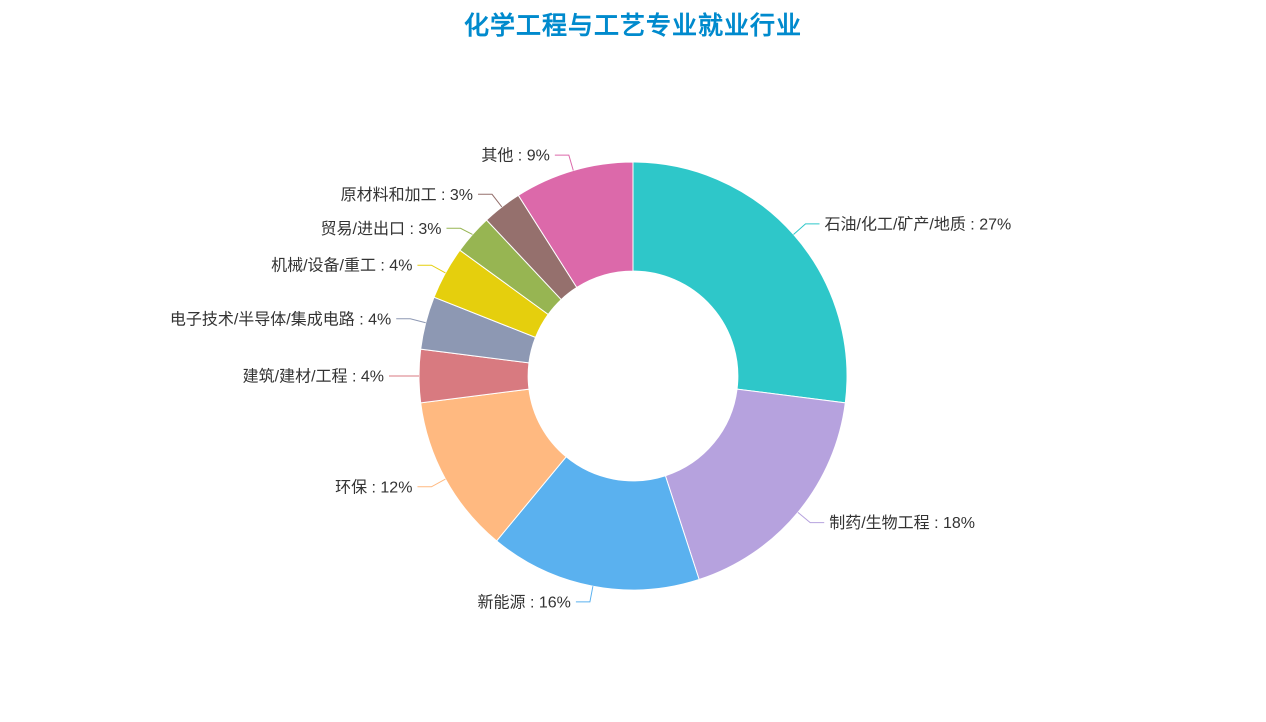  I want to click on chart-title: 化学工程与工艺专业就业行业, so click(632, 26).